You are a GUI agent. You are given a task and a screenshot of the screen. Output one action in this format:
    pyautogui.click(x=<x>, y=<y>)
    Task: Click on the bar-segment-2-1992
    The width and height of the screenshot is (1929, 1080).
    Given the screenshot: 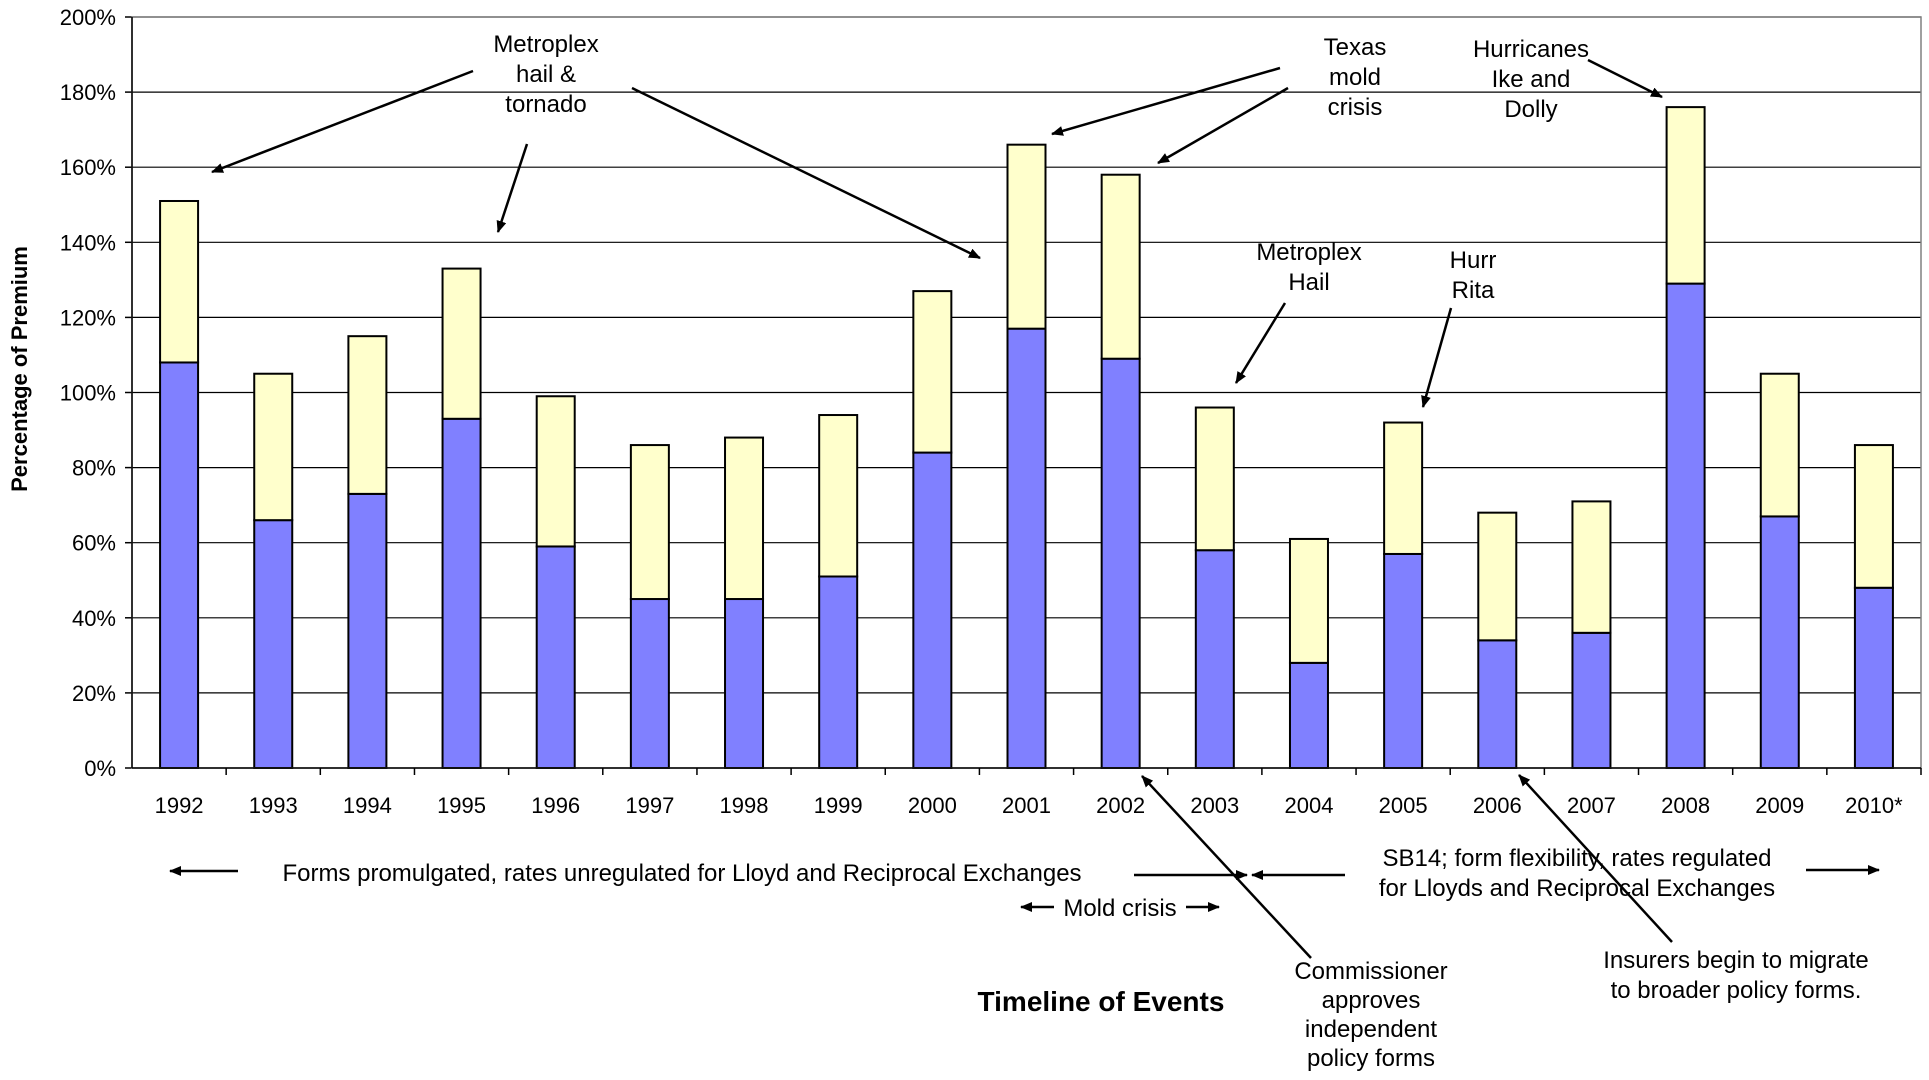 What is the action you would take?
    pyautogui.click(x=179, y=281)
    